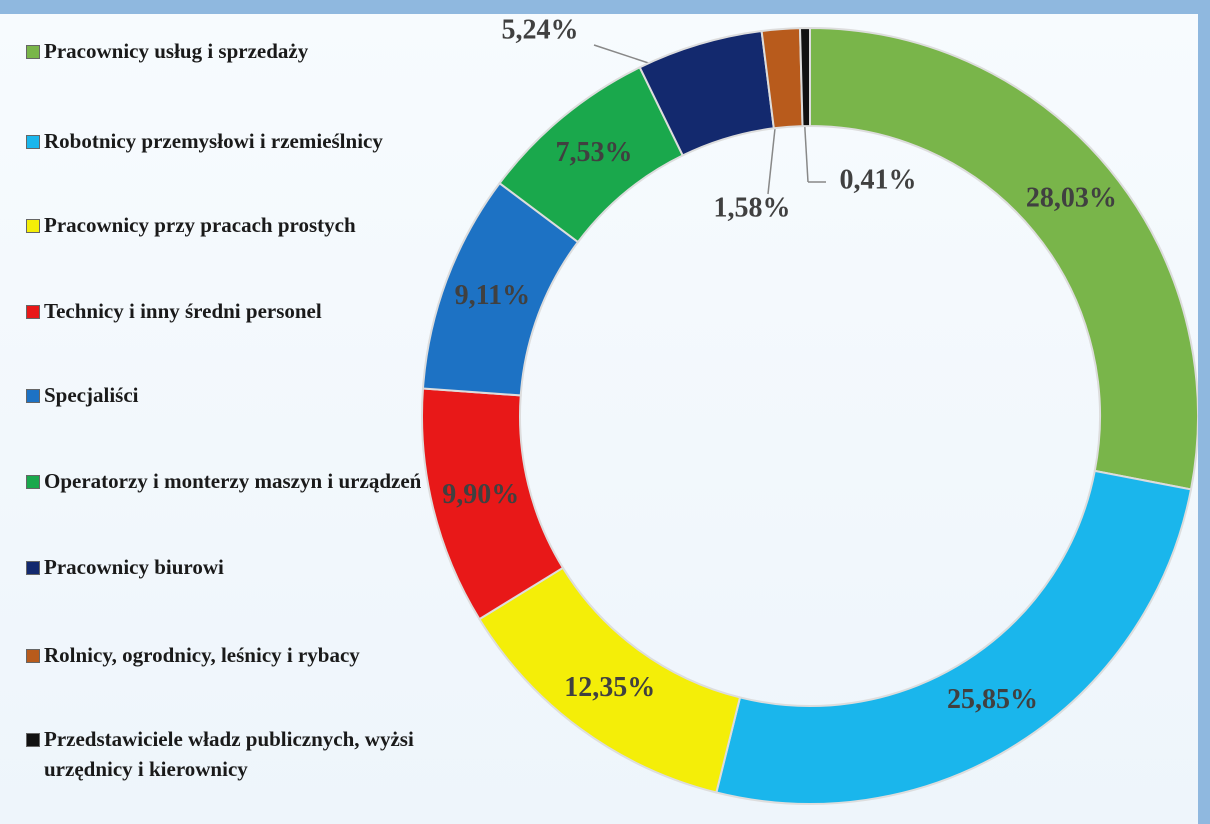  Describe the element at coordinates (492, 295) in the screenshot. I see `data-label: 9,11%` at that location.